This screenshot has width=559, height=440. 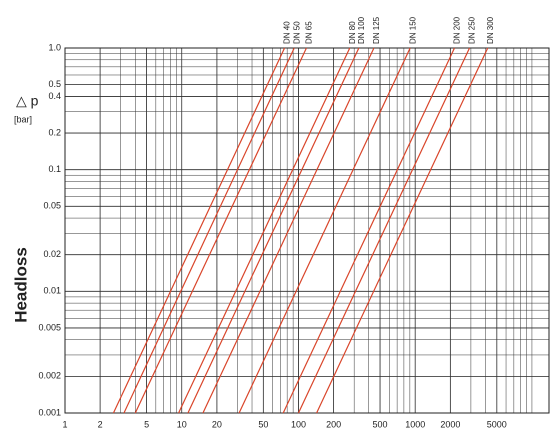 I want to click on y-tick-label: 0.01, so click(x=52, y=291).